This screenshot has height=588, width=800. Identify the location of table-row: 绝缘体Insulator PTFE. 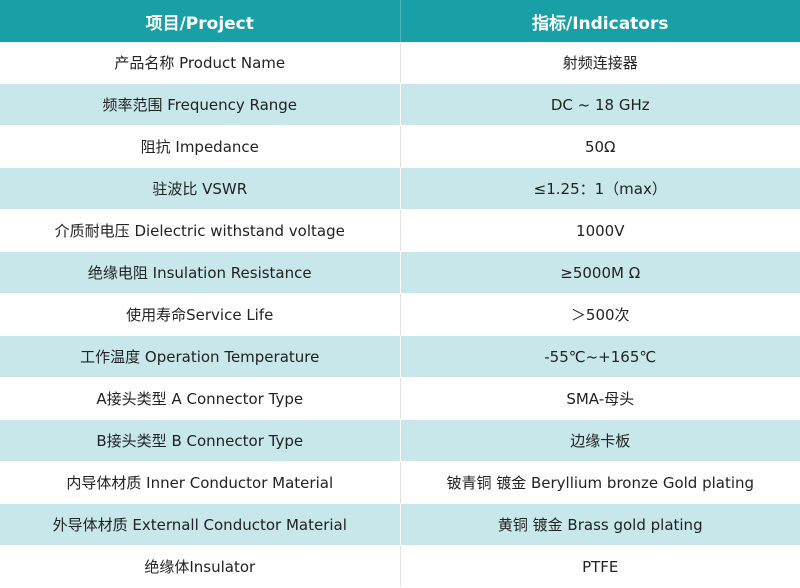
(400, 566).